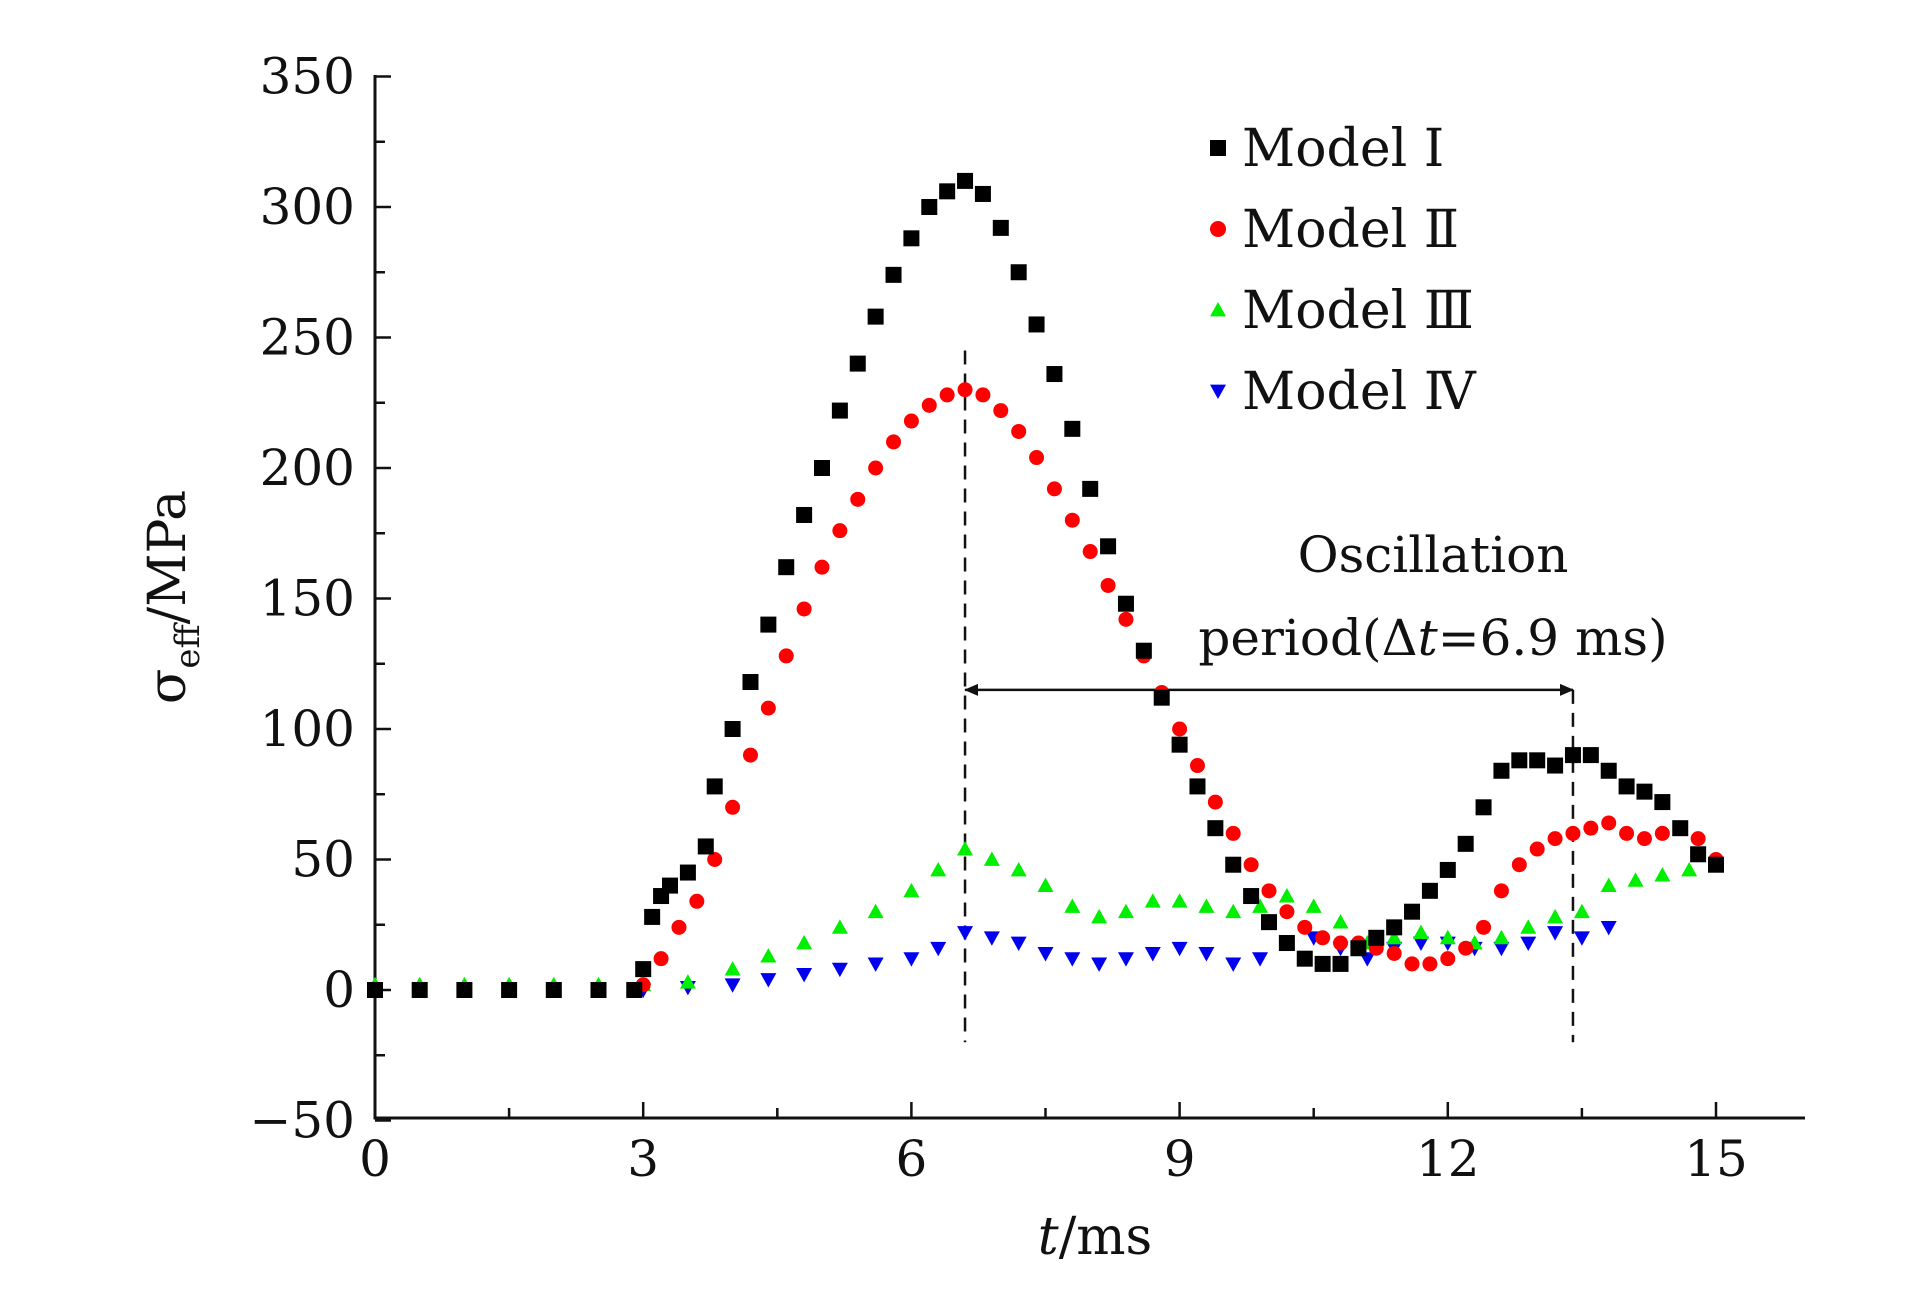  What do you see at coordinates (1343, 270) in the screenshot?
I see `legend: Model Ⅰ Model Ⅱ Model Ⅲ Model Ⅳ` at bounding box center [1343, 270].